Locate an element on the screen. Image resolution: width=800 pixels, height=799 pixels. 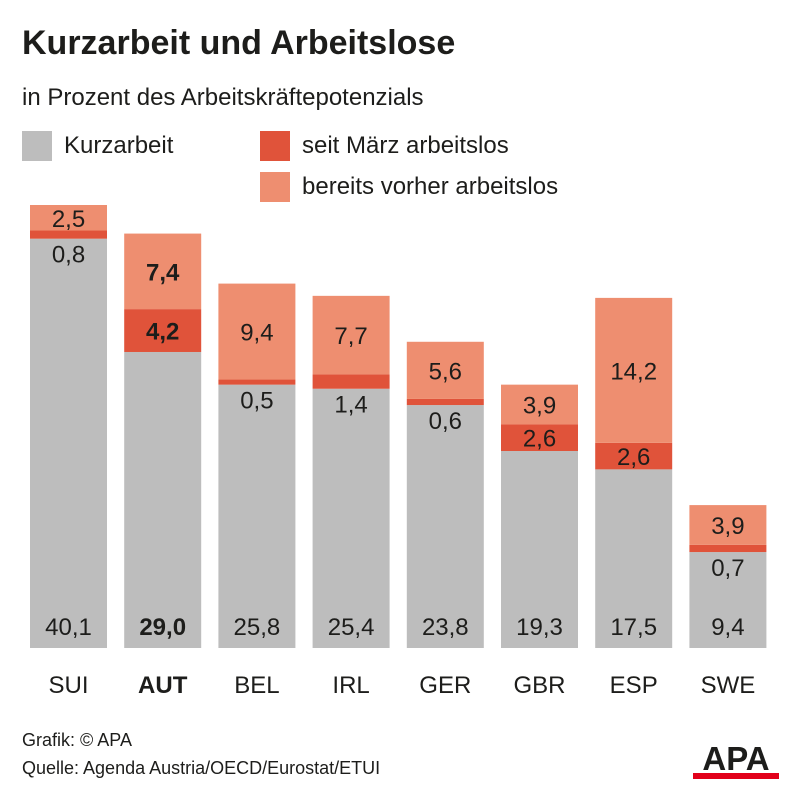
legend-label-kurzarbeit: Kurzarbeit is located at coordinates (119, 145).